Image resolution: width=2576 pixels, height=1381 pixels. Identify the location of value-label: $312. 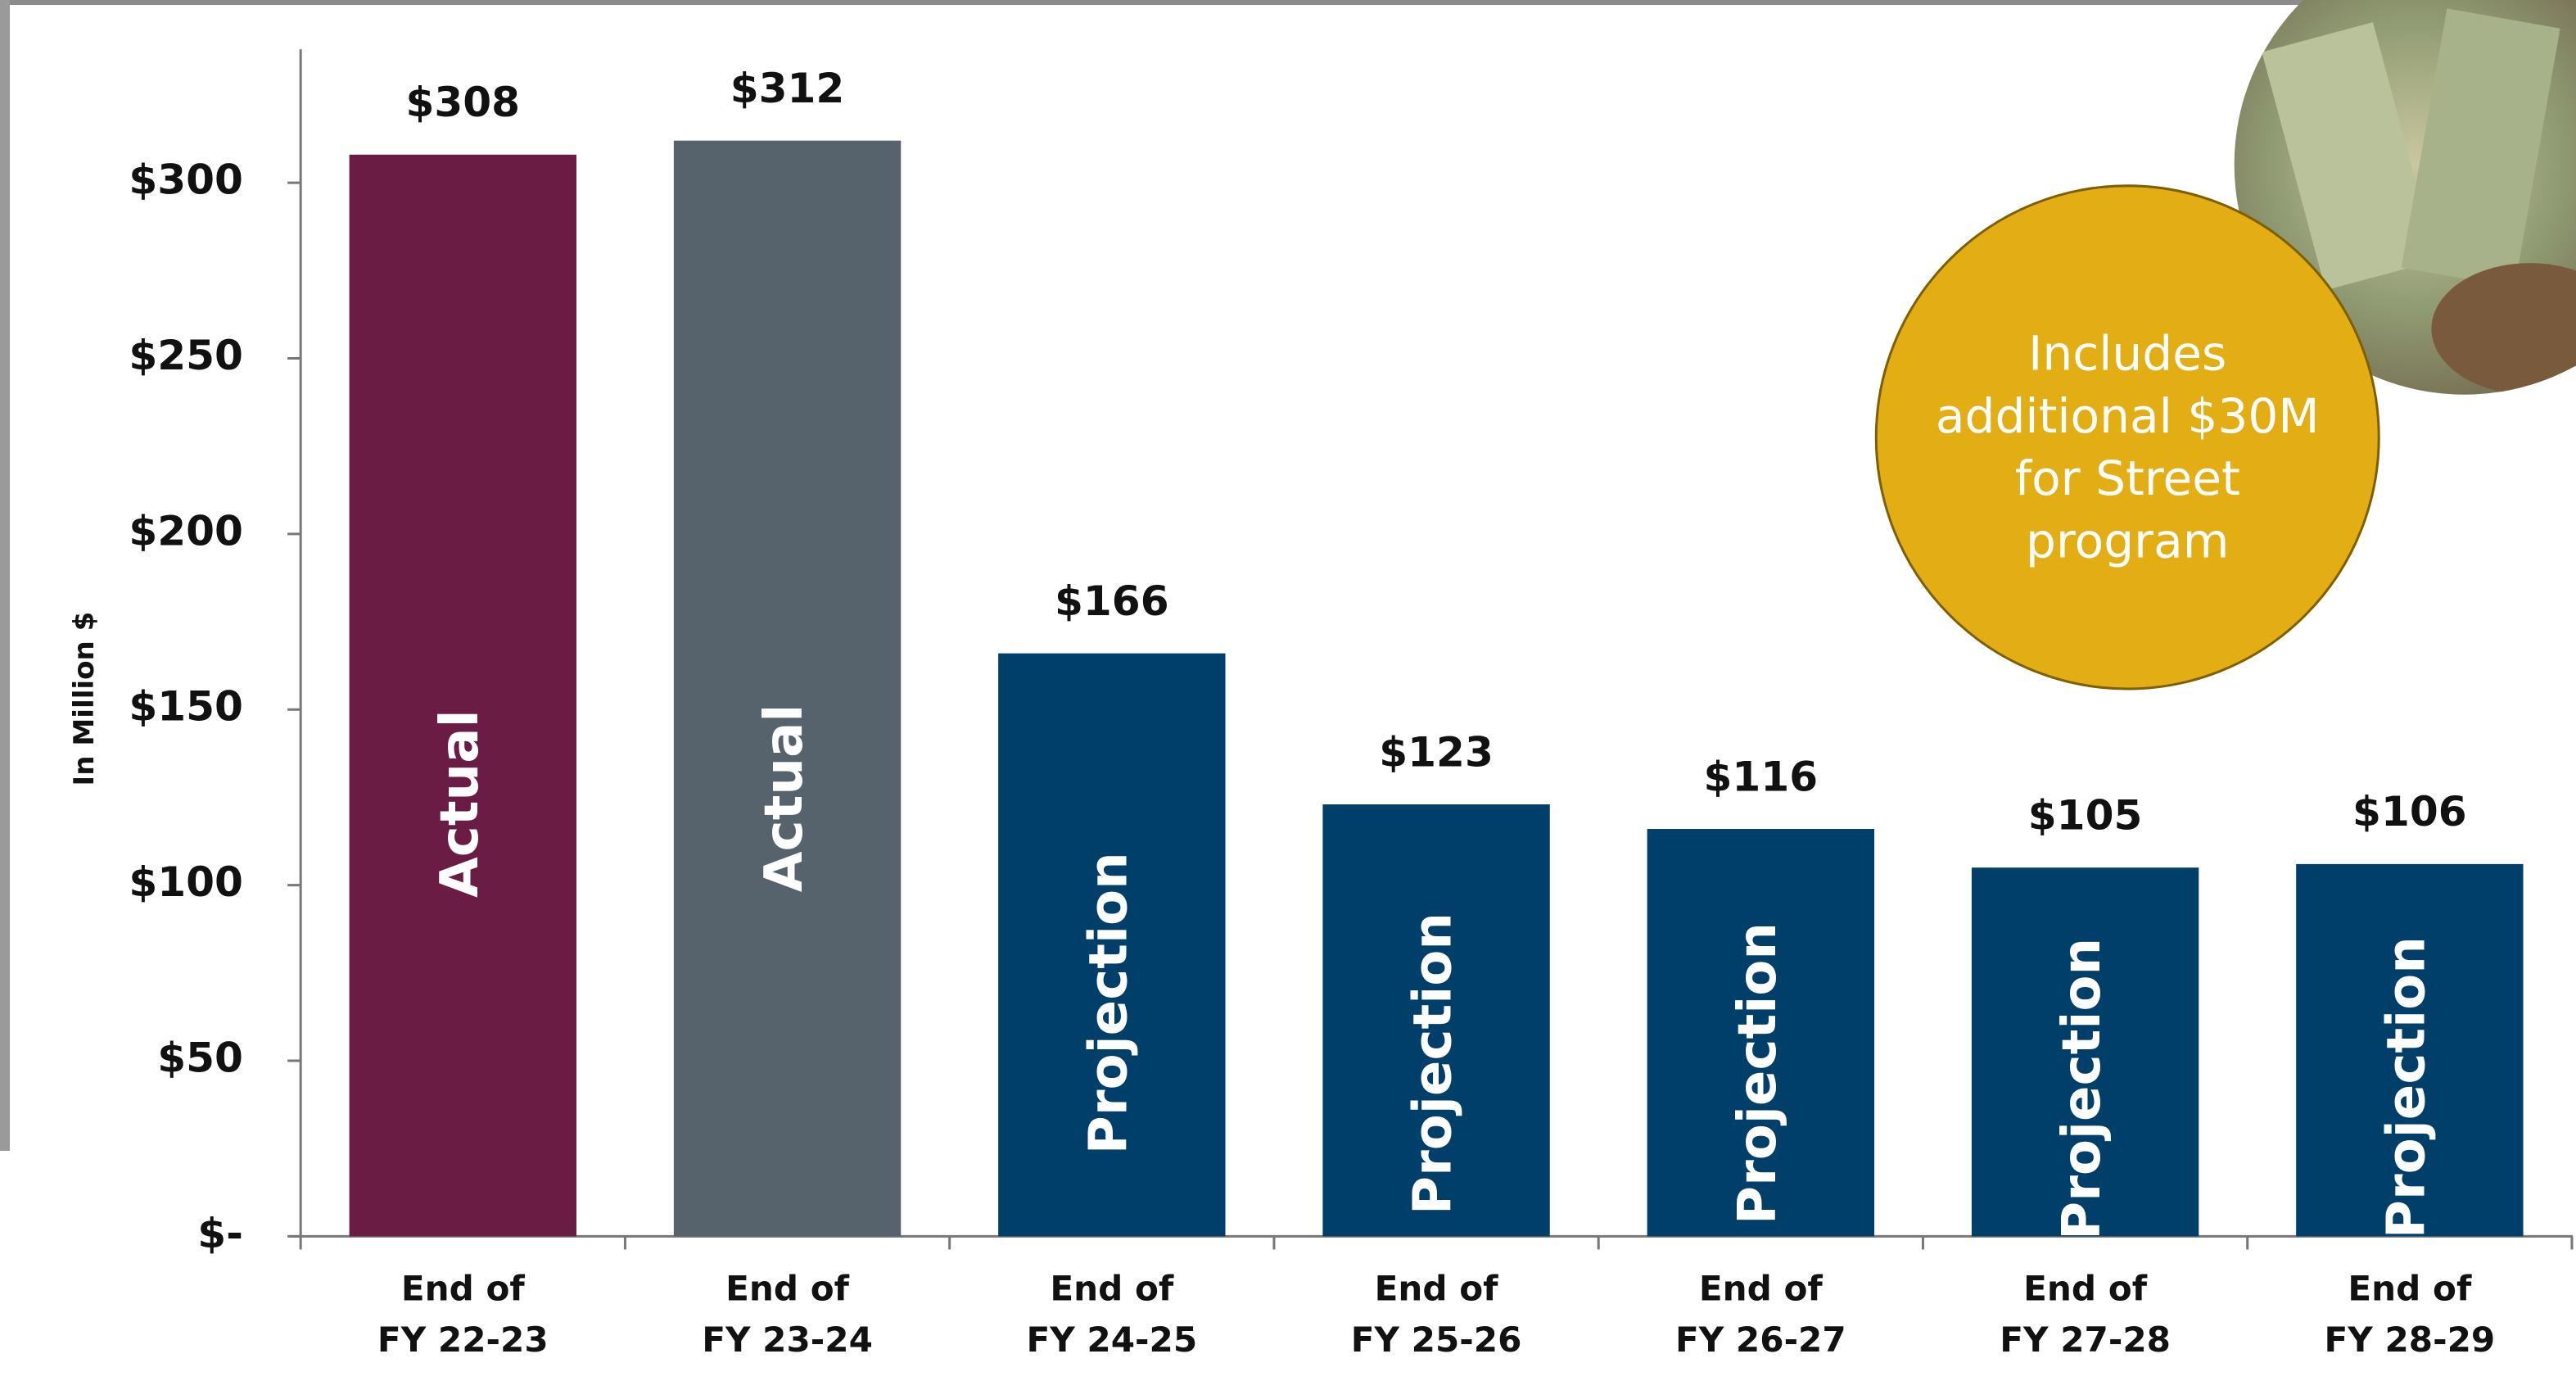
(787, 88).